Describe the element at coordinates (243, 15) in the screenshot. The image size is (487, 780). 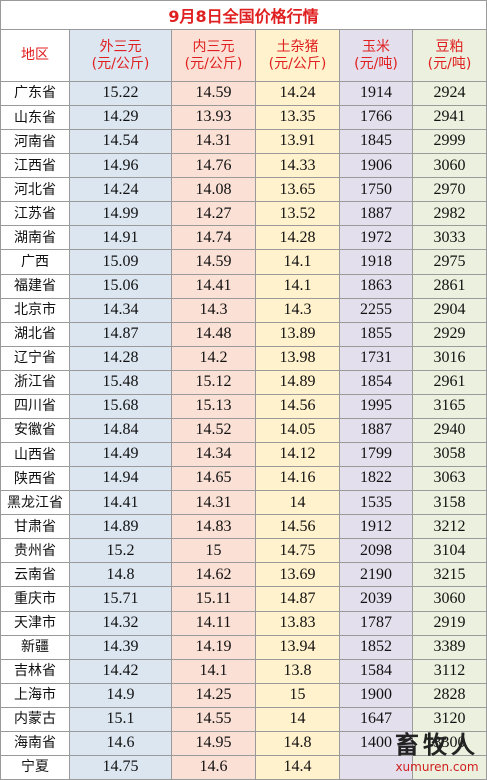
I see `table-title: 9月8日全国价格行情` at that location.